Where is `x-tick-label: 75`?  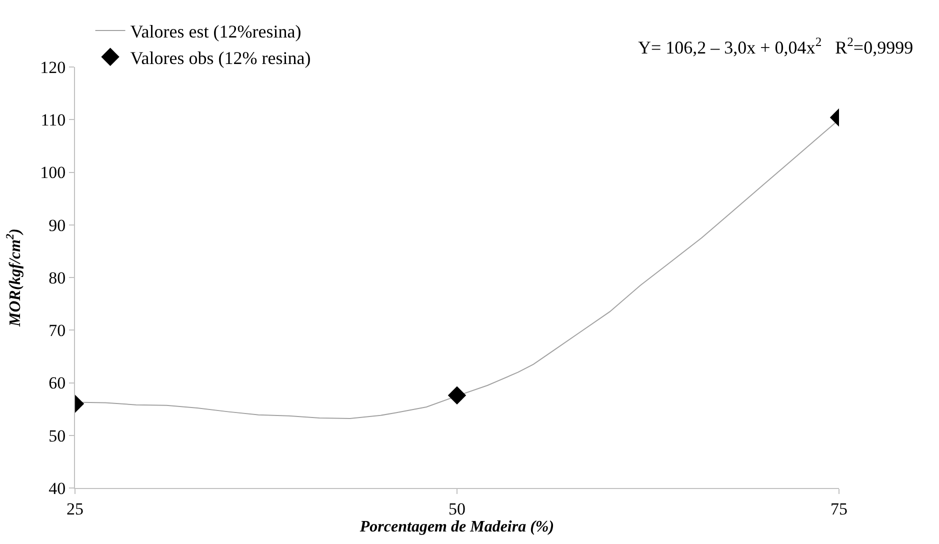 x-tick-label: 75 is located at coordinates (839, 508).